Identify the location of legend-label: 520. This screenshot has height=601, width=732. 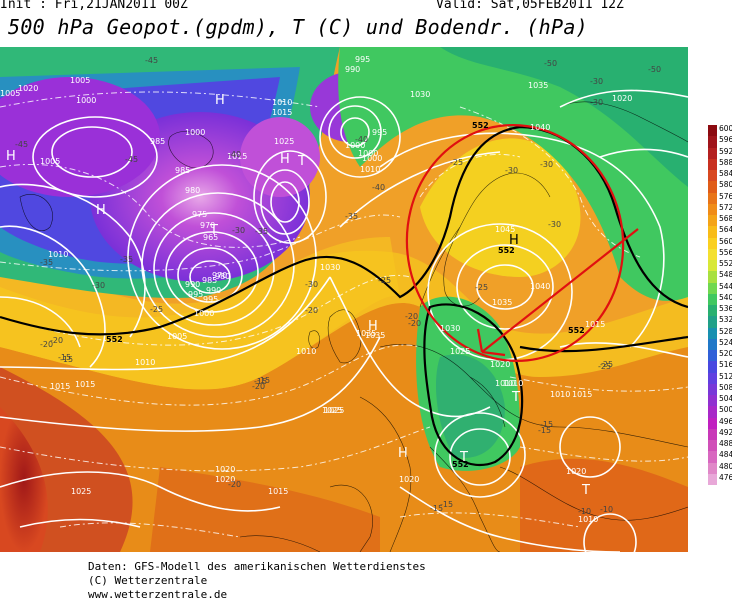
(725, 353).